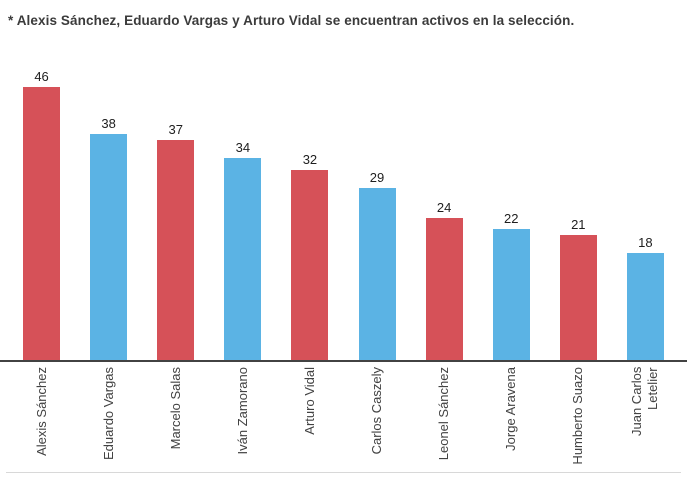 The width and height of the screenshot is (687, 479). Describe the element at coordinates (175, 408) in the screenshot. I see `category-label: Marcelo Salas` at that location.